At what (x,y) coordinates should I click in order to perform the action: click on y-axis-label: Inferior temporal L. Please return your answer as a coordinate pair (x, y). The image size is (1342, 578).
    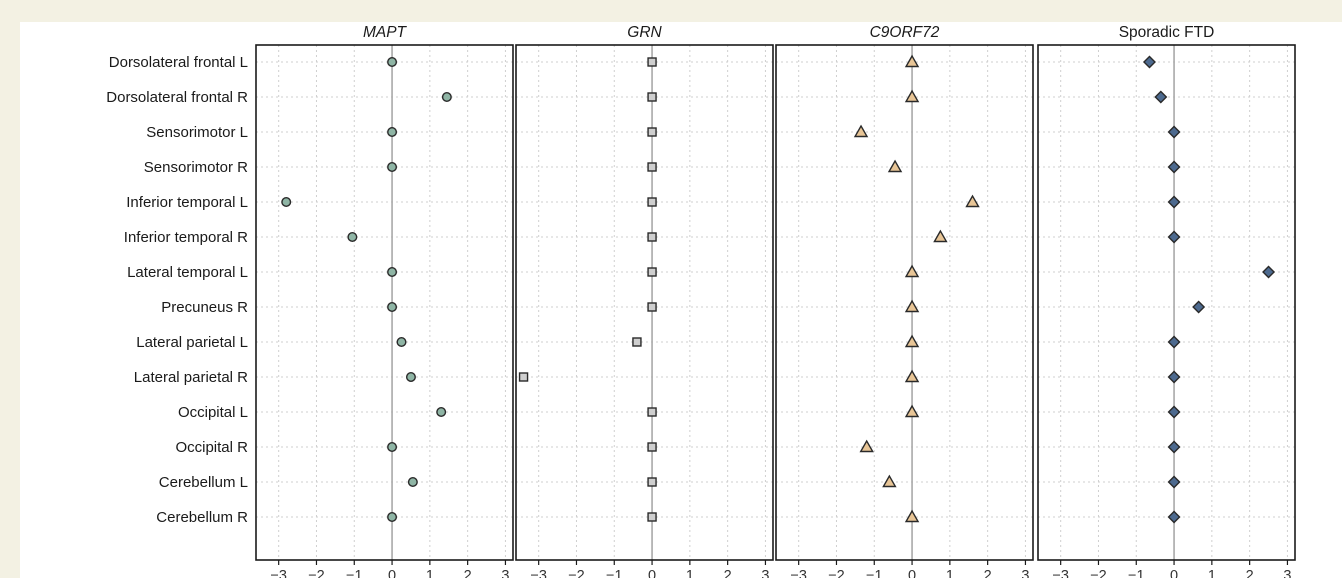
    Looking at the image, I should click on (187, 202).